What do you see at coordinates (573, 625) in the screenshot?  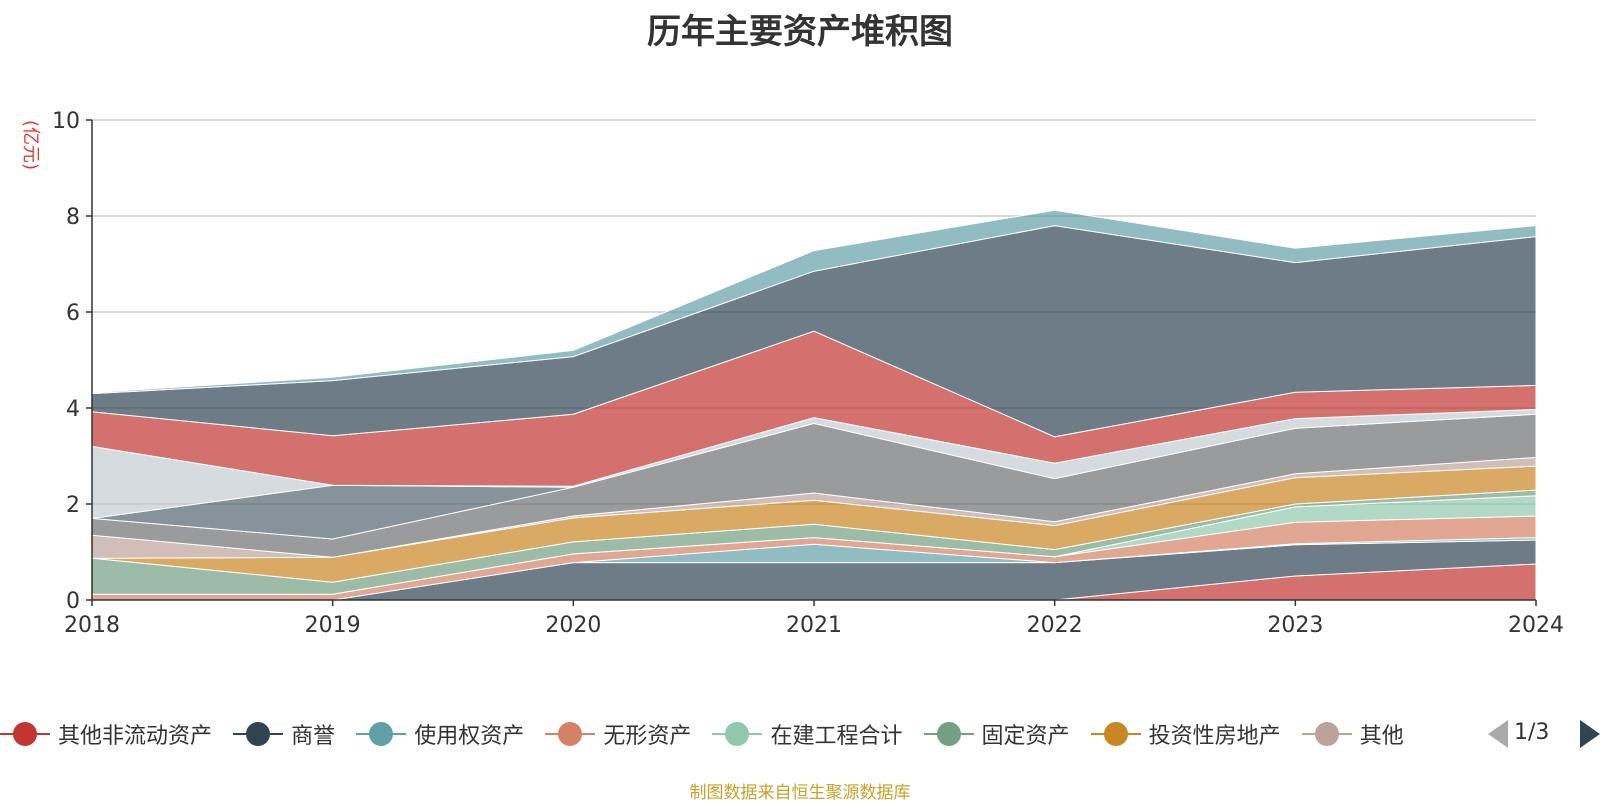 I see `x-tick-label: 2020` at bounding box center [573, 625].